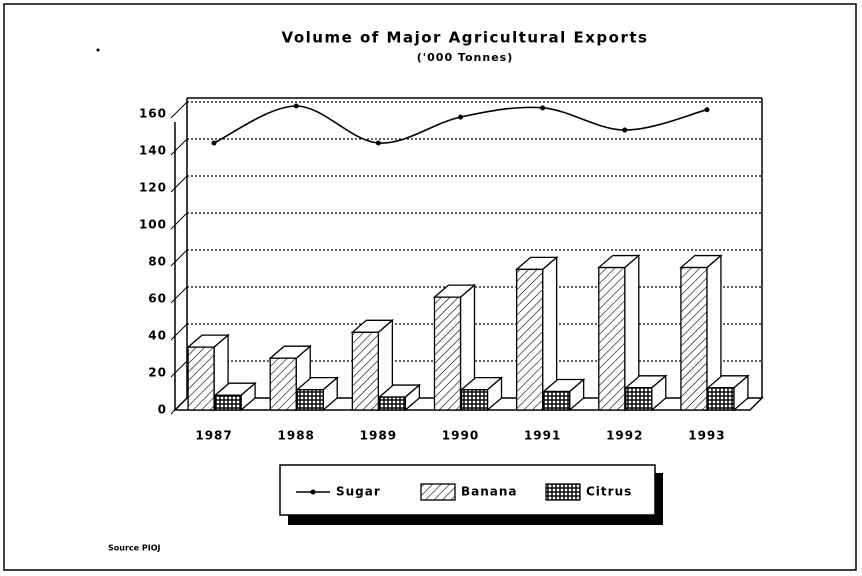  I want to click on x-tick-label: 1991, so click(542, 436).